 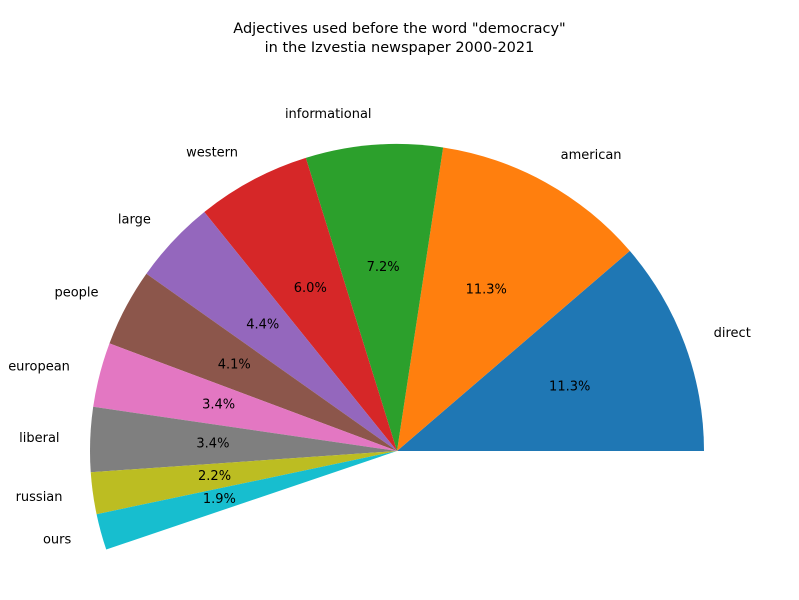 What do you see at coordinates (212, 153) in the screenshot?
I see `slice-label-western: western` at bounding box center [212, 153].